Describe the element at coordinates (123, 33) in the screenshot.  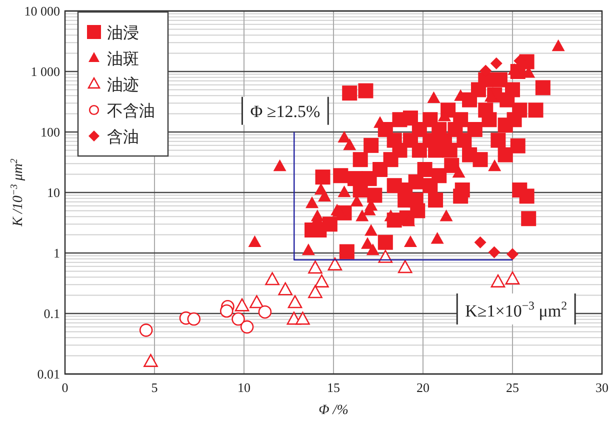
I see `legend-label: 油浸` at that location.